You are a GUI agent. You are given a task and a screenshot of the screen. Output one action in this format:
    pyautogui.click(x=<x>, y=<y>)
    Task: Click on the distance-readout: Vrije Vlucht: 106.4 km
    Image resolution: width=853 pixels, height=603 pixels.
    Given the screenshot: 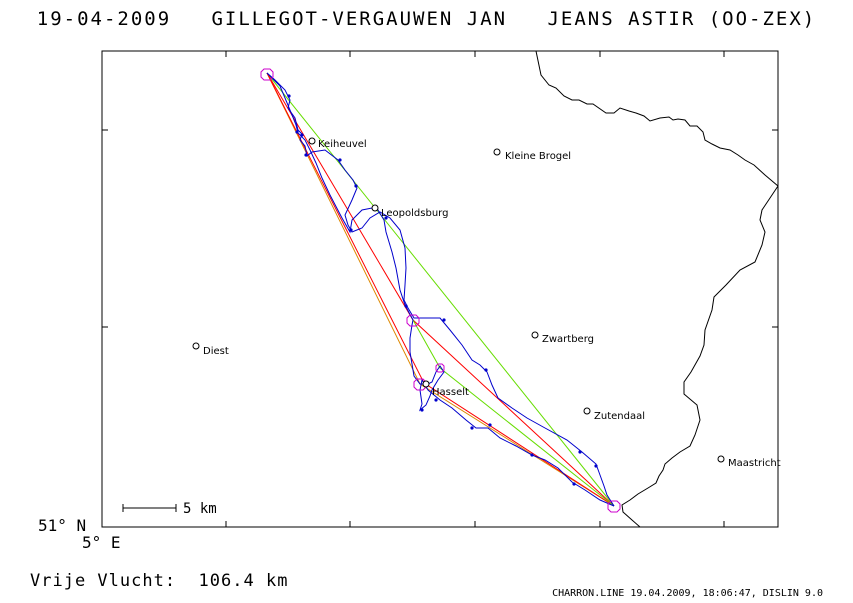 What is the action you would take?
    pyautogui.click(x=159, y=581)
    